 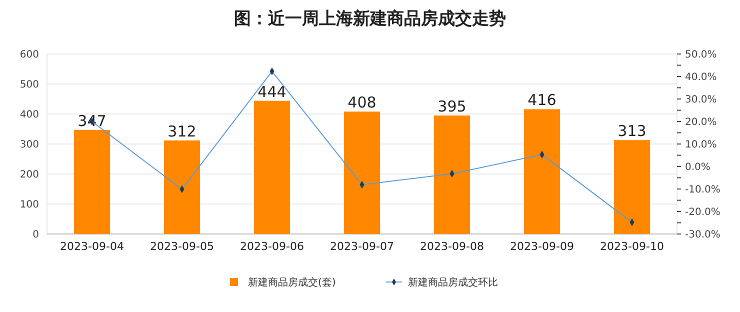 What do you see at coordinates (452, 107) in the screenshot?
I see `data-label: 395` at bounding box center [452, 107].